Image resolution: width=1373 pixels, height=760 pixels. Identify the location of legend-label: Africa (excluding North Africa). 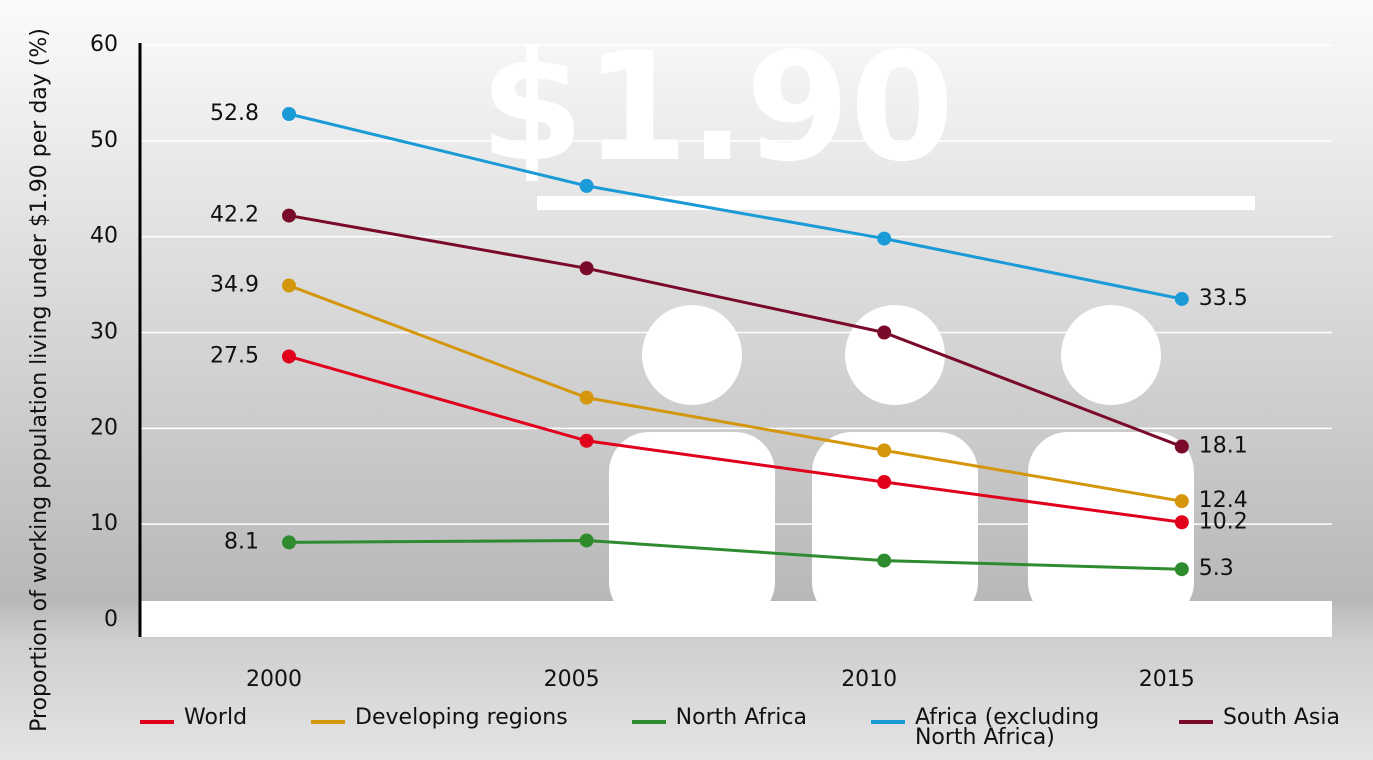
(1007, 727).